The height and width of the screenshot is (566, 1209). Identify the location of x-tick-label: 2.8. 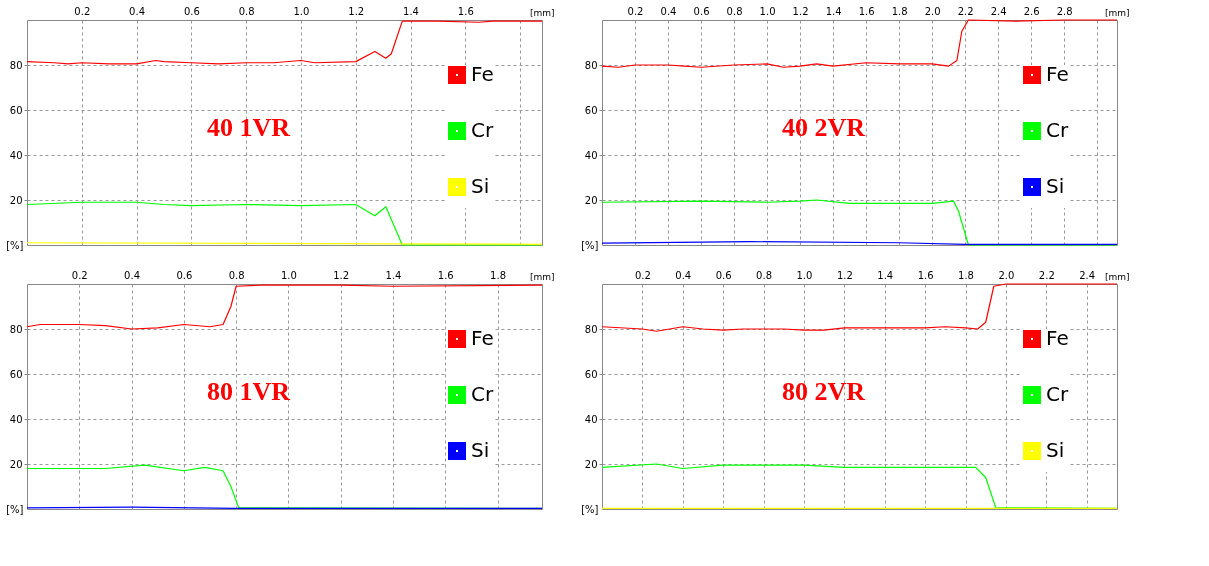
(1064, 11).